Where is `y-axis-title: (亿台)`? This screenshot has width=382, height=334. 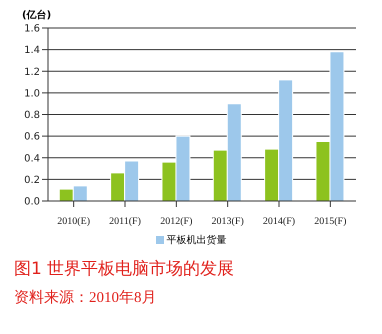
y-axis-title: (亿台) is located at coordinates (36, 14).